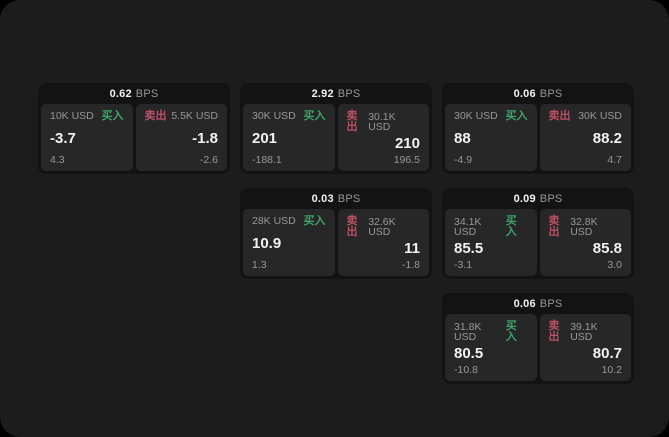  What do you see at coordinates (336, 93) in the screenshot?
I see `bps-header: 2.92 BPS` at bounding box center [336, 93].